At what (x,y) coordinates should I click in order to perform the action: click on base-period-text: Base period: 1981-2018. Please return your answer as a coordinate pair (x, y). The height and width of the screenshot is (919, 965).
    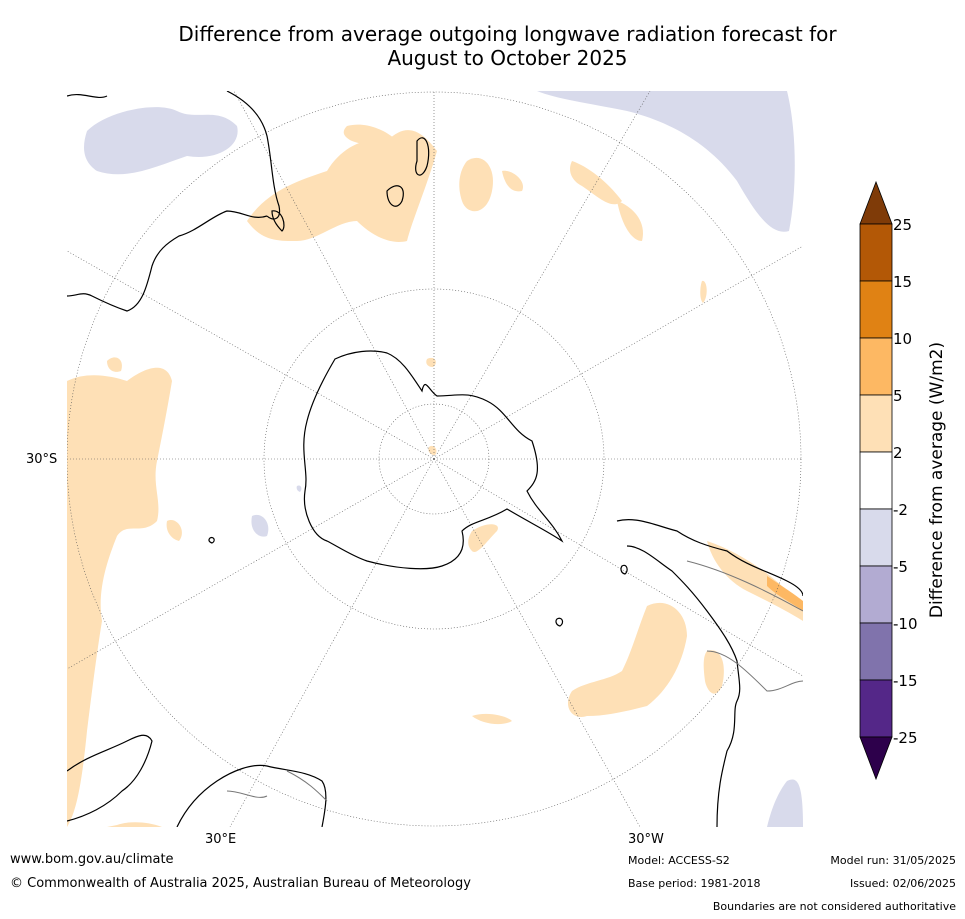
    Looking at the image, I should click on (694, 883).